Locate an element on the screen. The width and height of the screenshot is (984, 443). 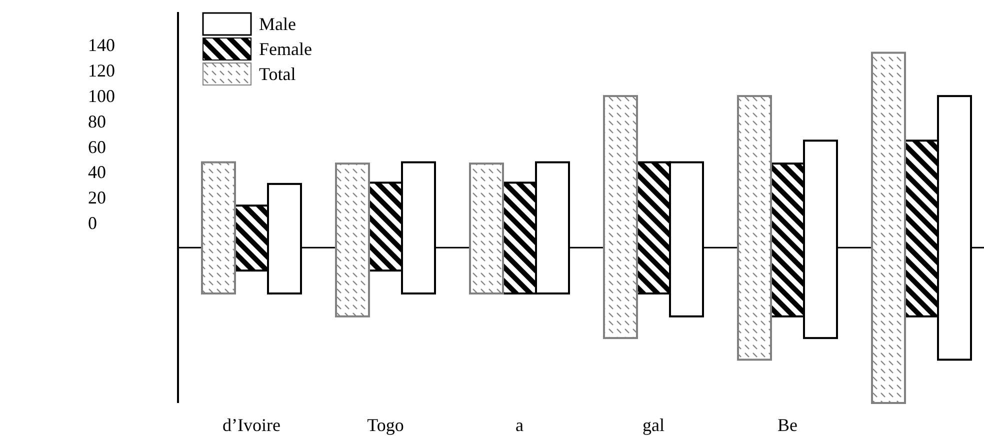
legend-label: Male is located at coordinates (277, 24).